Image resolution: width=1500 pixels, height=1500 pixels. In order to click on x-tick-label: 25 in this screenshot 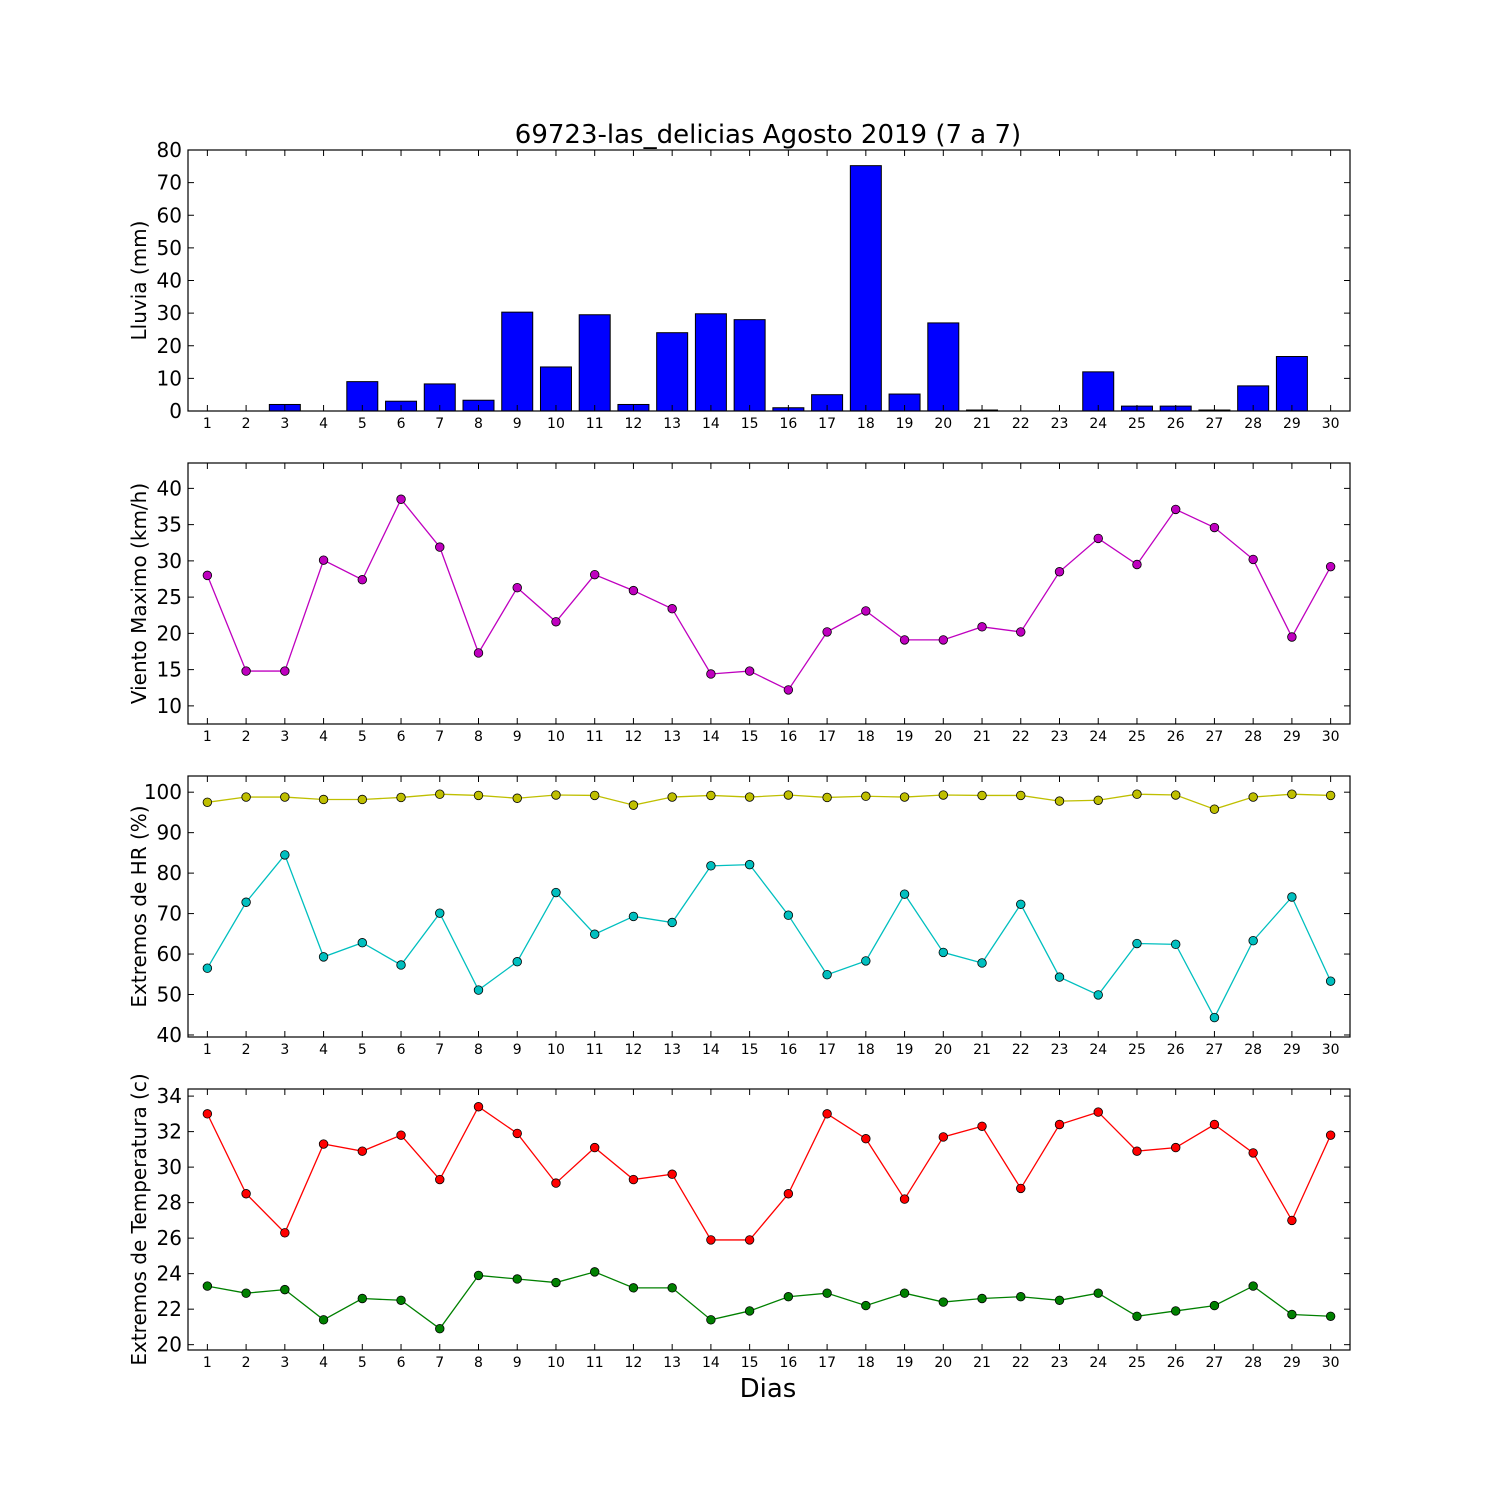, I will do `click(1137, 1363)`.